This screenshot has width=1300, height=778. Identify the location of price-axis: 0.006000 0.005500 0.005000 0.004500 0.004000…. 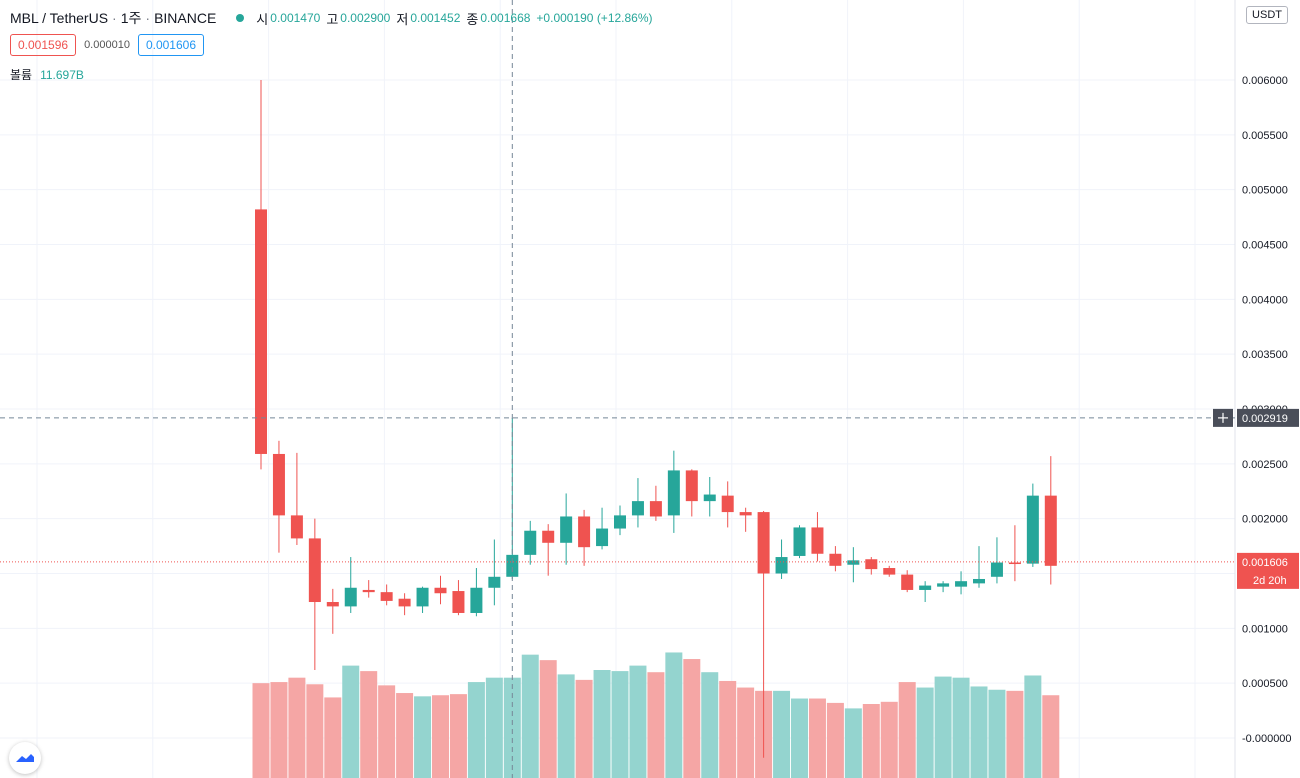
(1256, 410).